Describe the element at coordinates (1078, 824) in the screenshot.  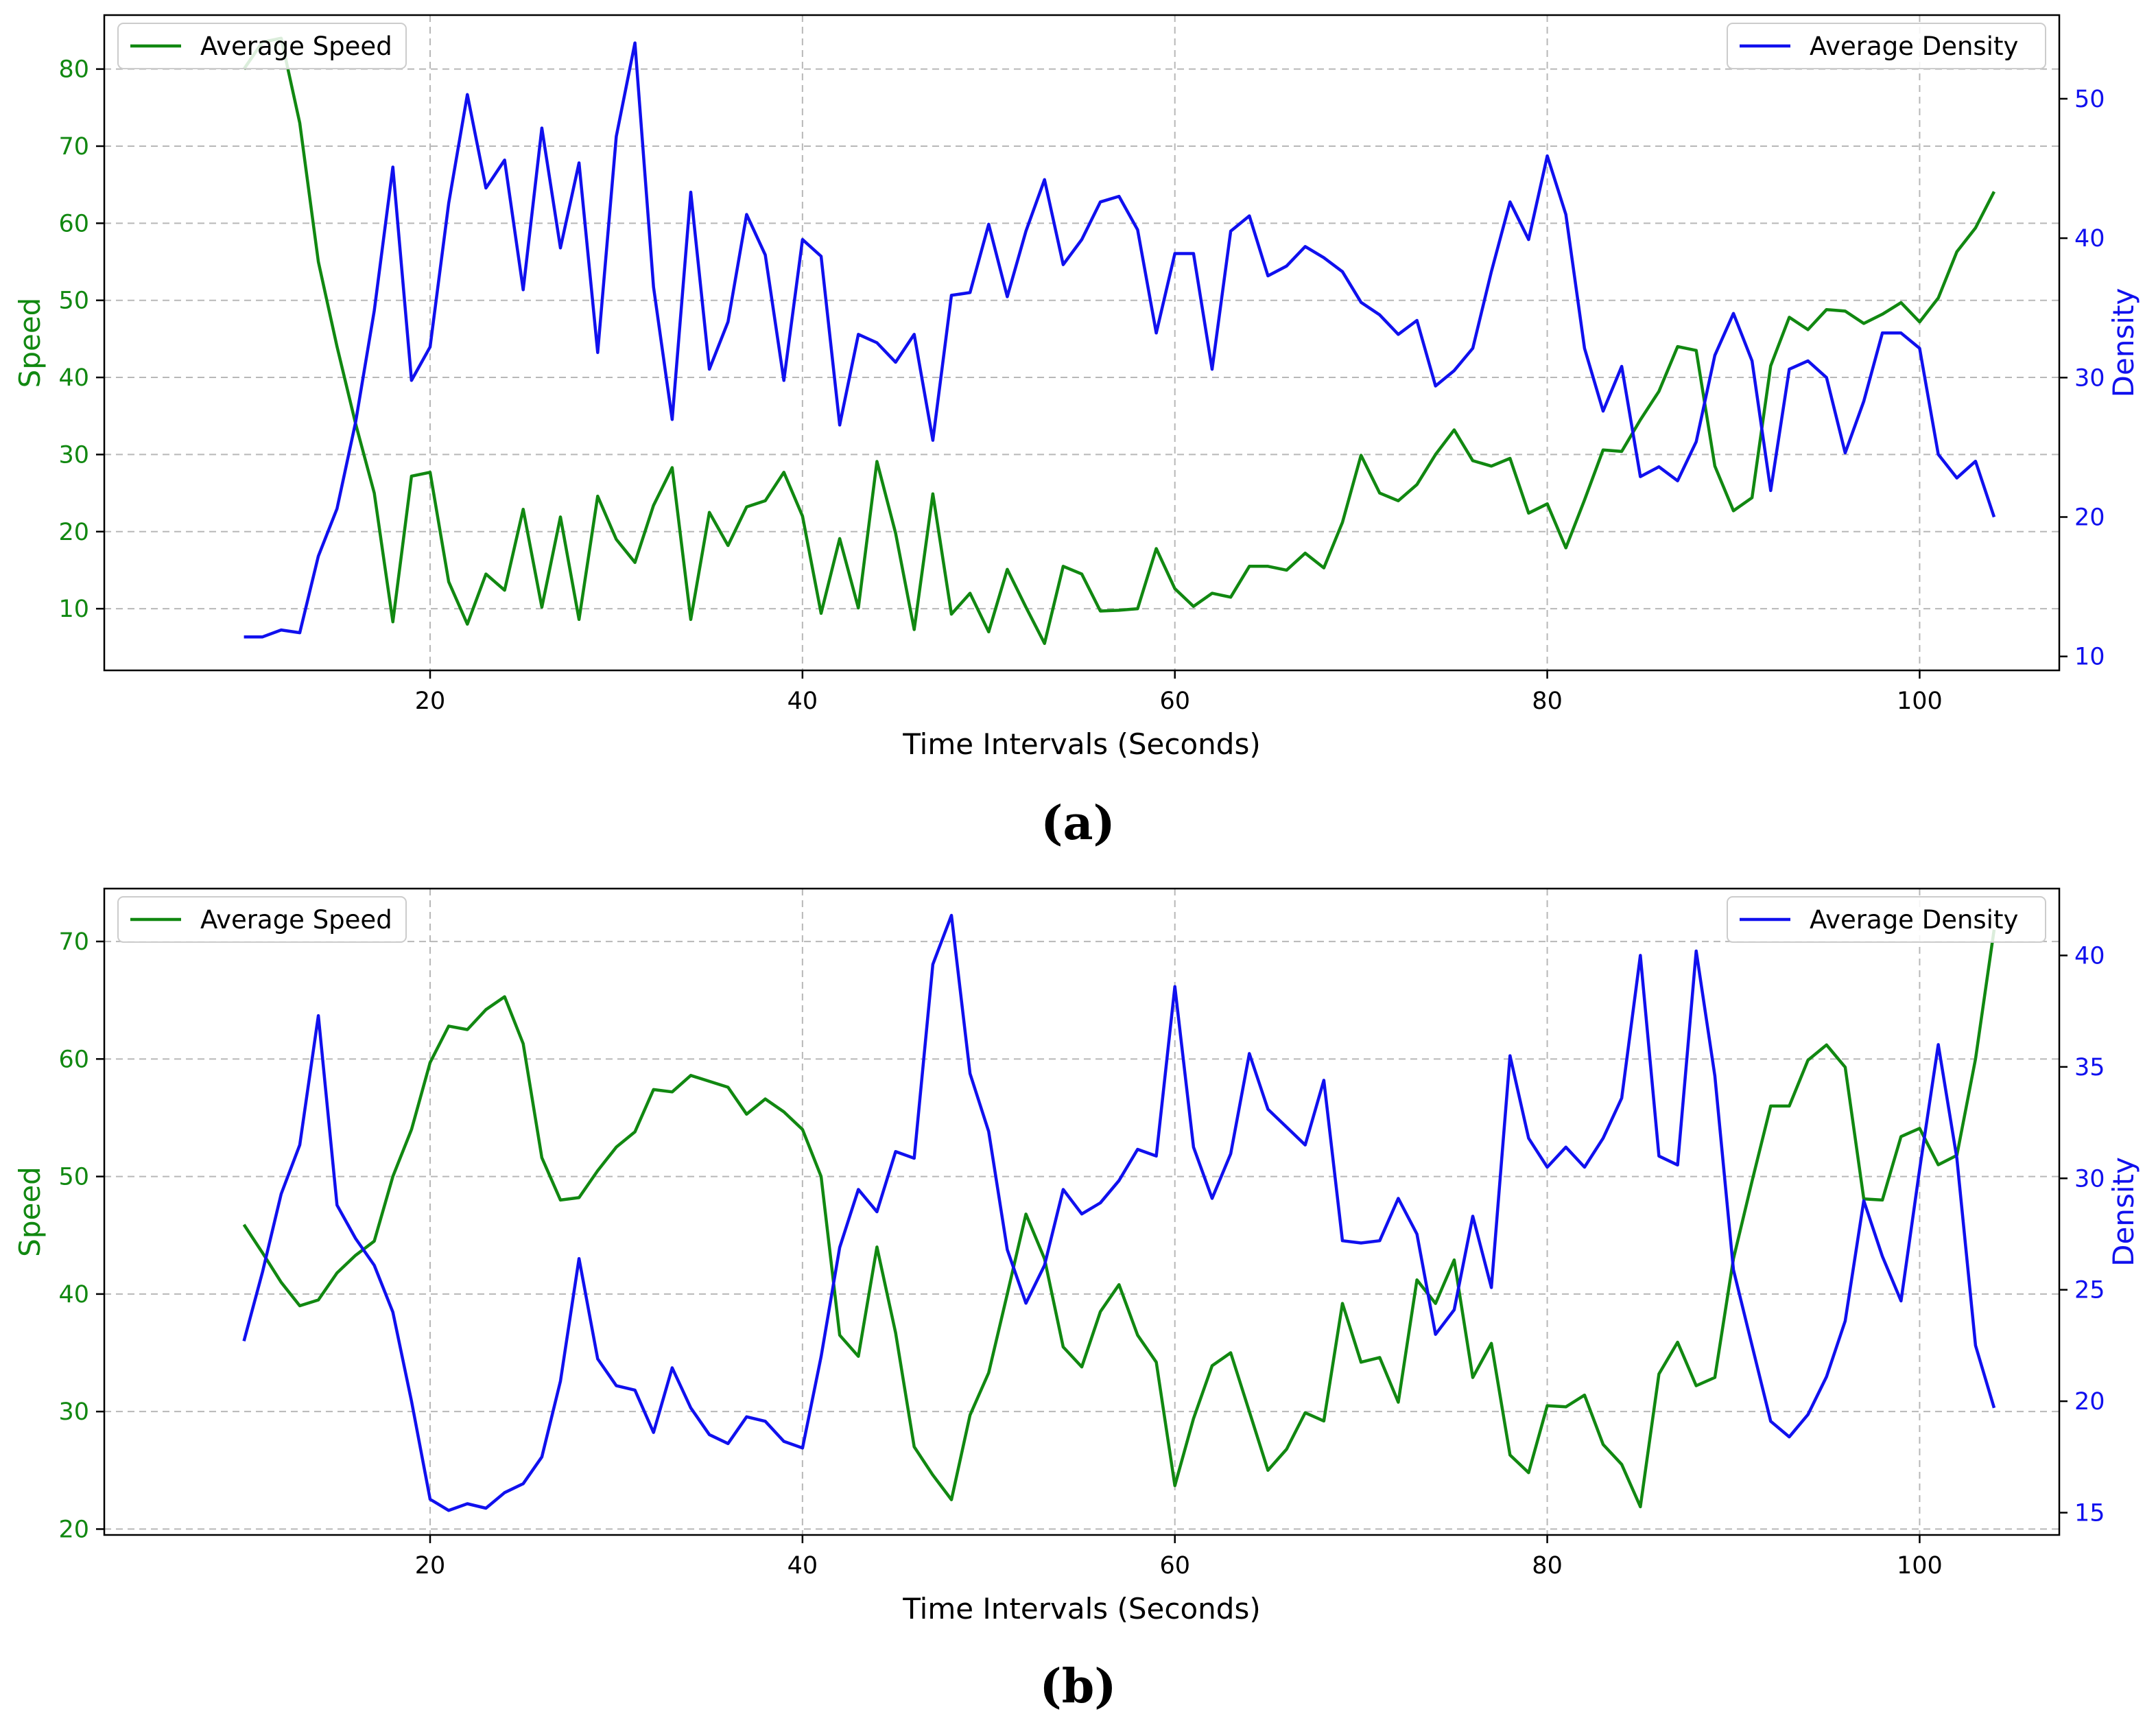
I see `panel-label-a: (a)` at that location.